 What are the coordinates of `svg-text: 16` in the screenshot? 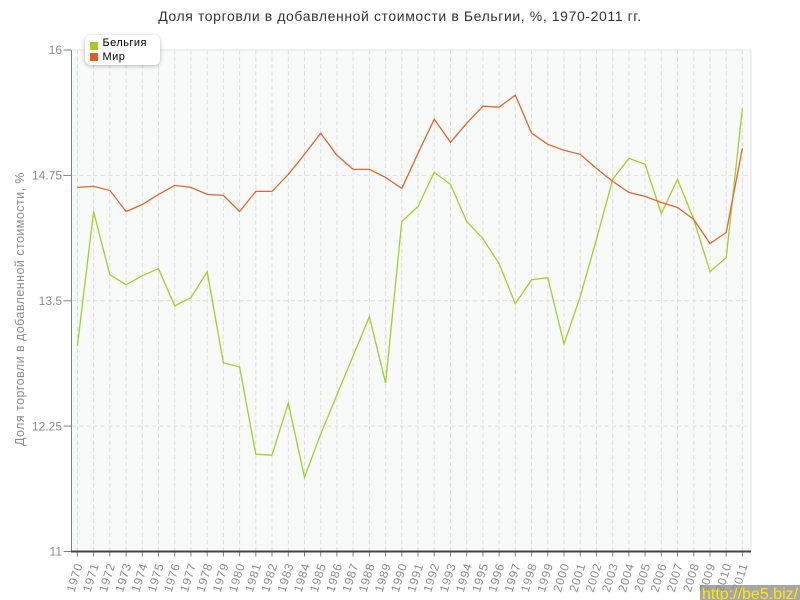 It's located at (56, 50).